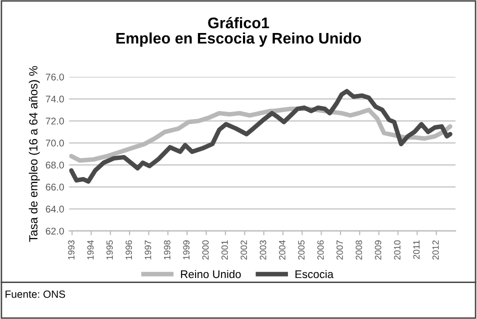 The height and width of the screenshot is (319, 477). What do you see at coordinates (90, 250) in the screenshot?
I see `x-tick-label: 1994` at bounding box center [90, 250].